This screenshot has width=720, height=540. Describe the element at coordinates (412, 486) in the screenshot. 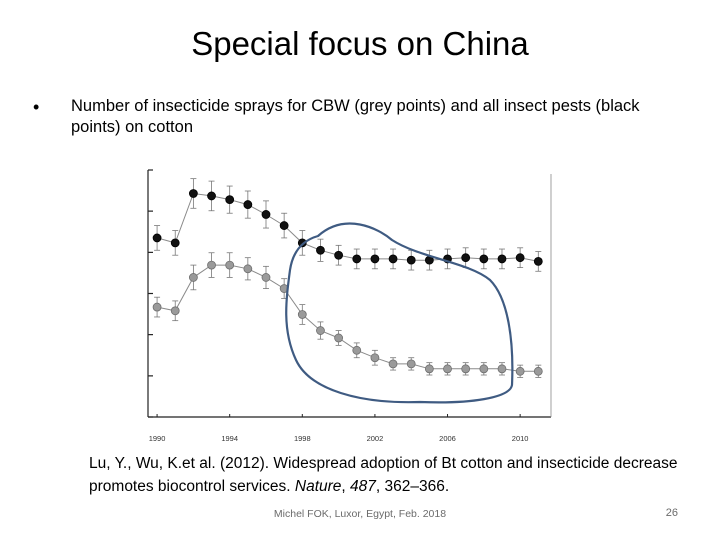

I see `citation-pages: , 362–366.` at that location.